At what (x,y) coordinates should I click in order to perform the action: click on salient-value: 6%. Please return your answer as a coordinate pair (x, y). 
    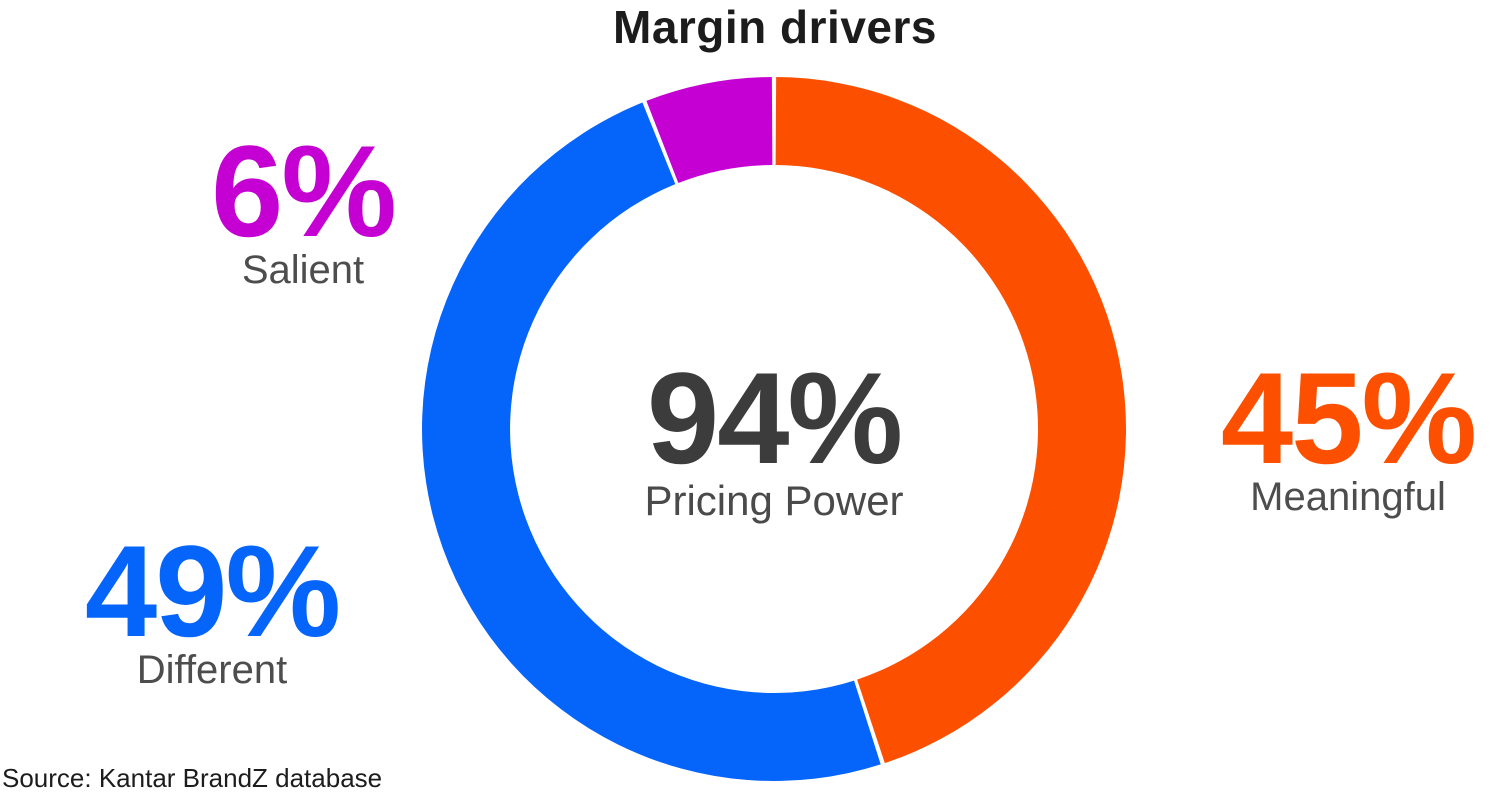
    Looking at the image, I should click on (304, 191).